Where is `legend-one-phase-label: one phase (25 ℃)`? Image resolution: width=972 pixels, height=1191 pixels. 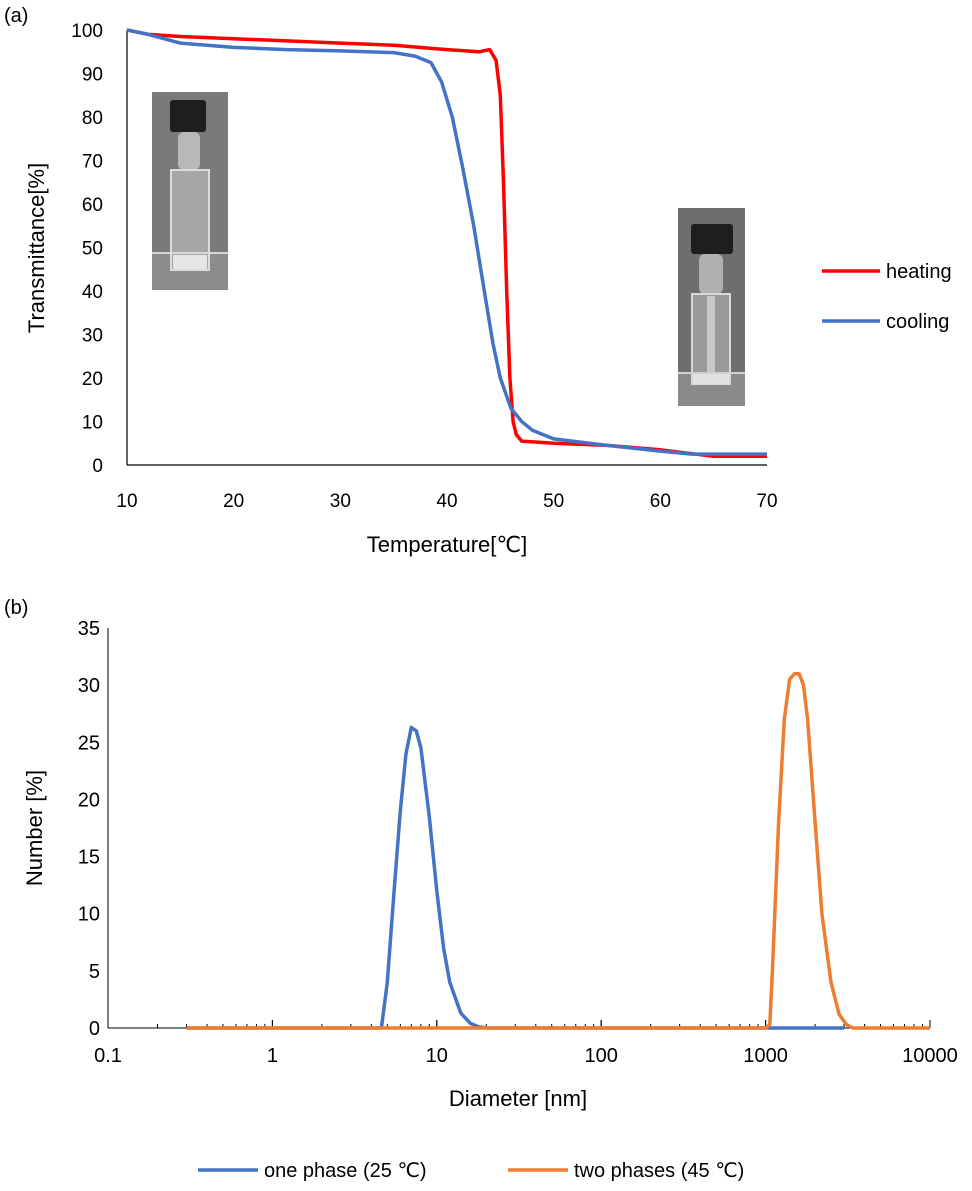 legend-one-phase-label: one phase (25 ℃) is located at coordinates (345, 1171).